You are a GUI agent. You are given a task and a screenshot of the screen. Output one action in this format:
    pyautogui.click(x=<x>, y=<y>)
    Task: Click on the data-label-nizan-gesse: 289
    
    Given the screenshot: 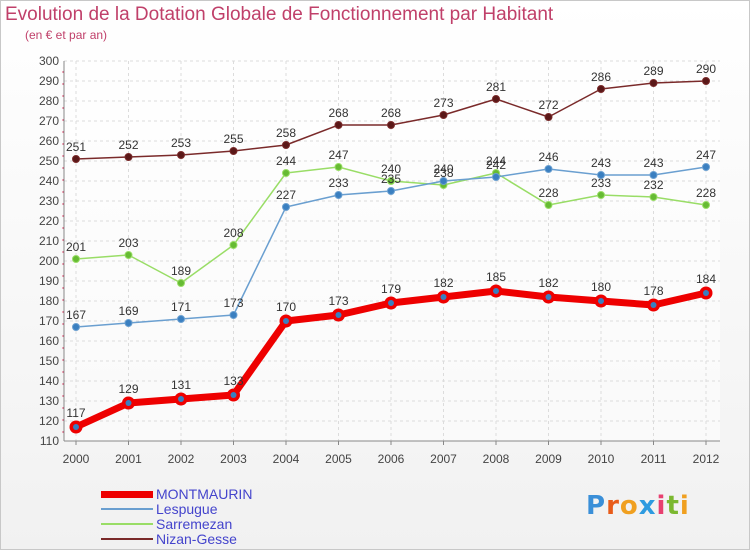 What is the action you would take?
    pyautogui.click(x=653, y=71)
    